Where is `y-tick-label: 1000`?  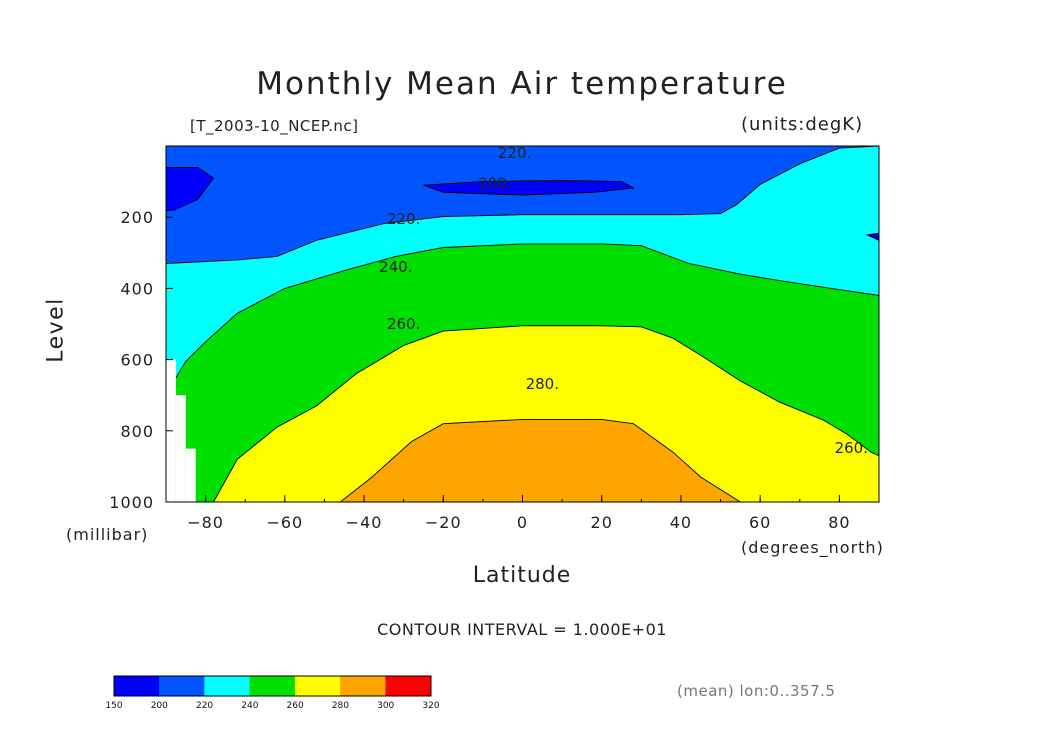 y-tick-label: 1000 is located at coordinates (131, 502).